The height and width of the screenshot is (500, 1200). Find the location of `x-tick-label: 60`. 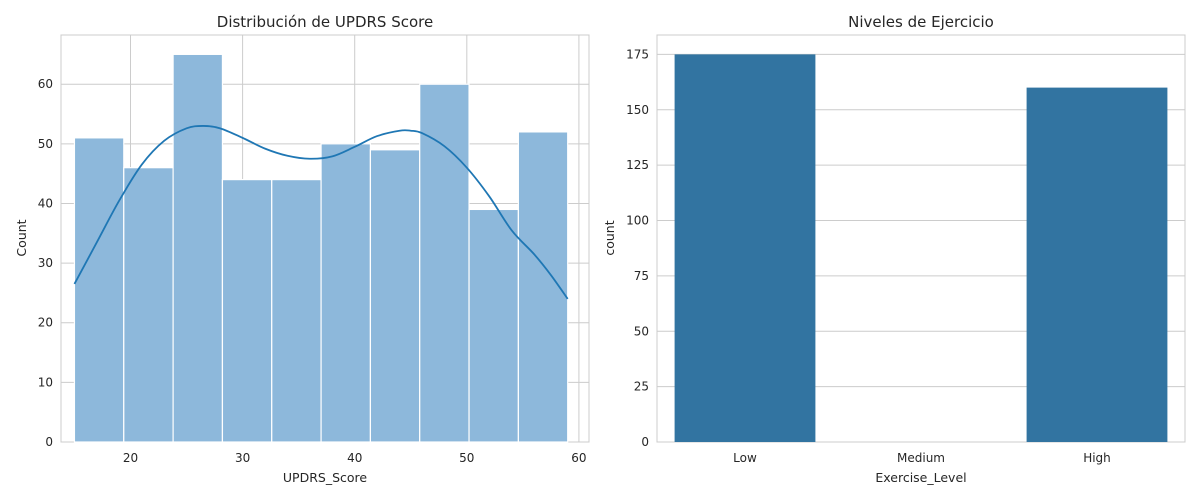

x-tick-label: 60 is located at coordinates (578, 458).